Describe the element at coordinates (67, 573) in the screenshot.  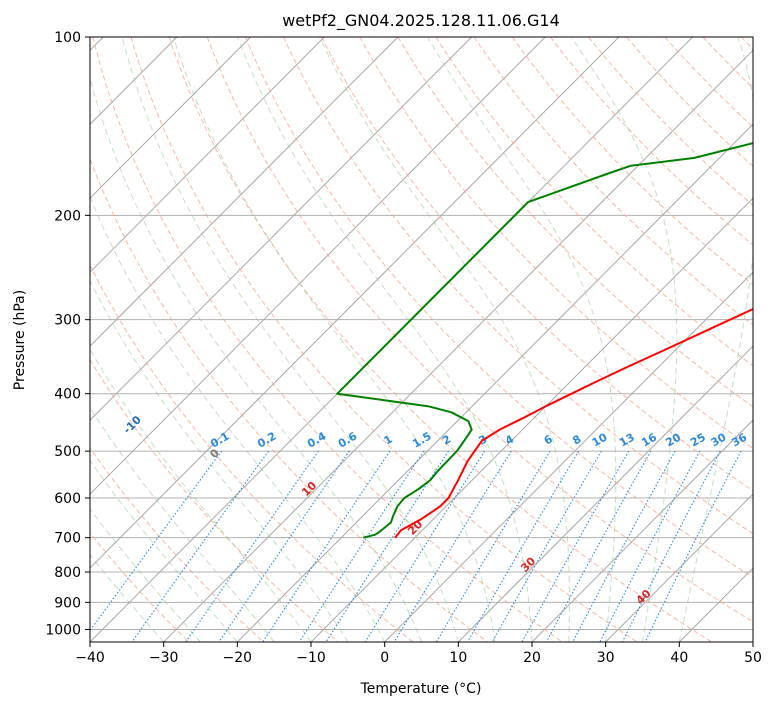
I see `y-tick-label: 800` at that location.